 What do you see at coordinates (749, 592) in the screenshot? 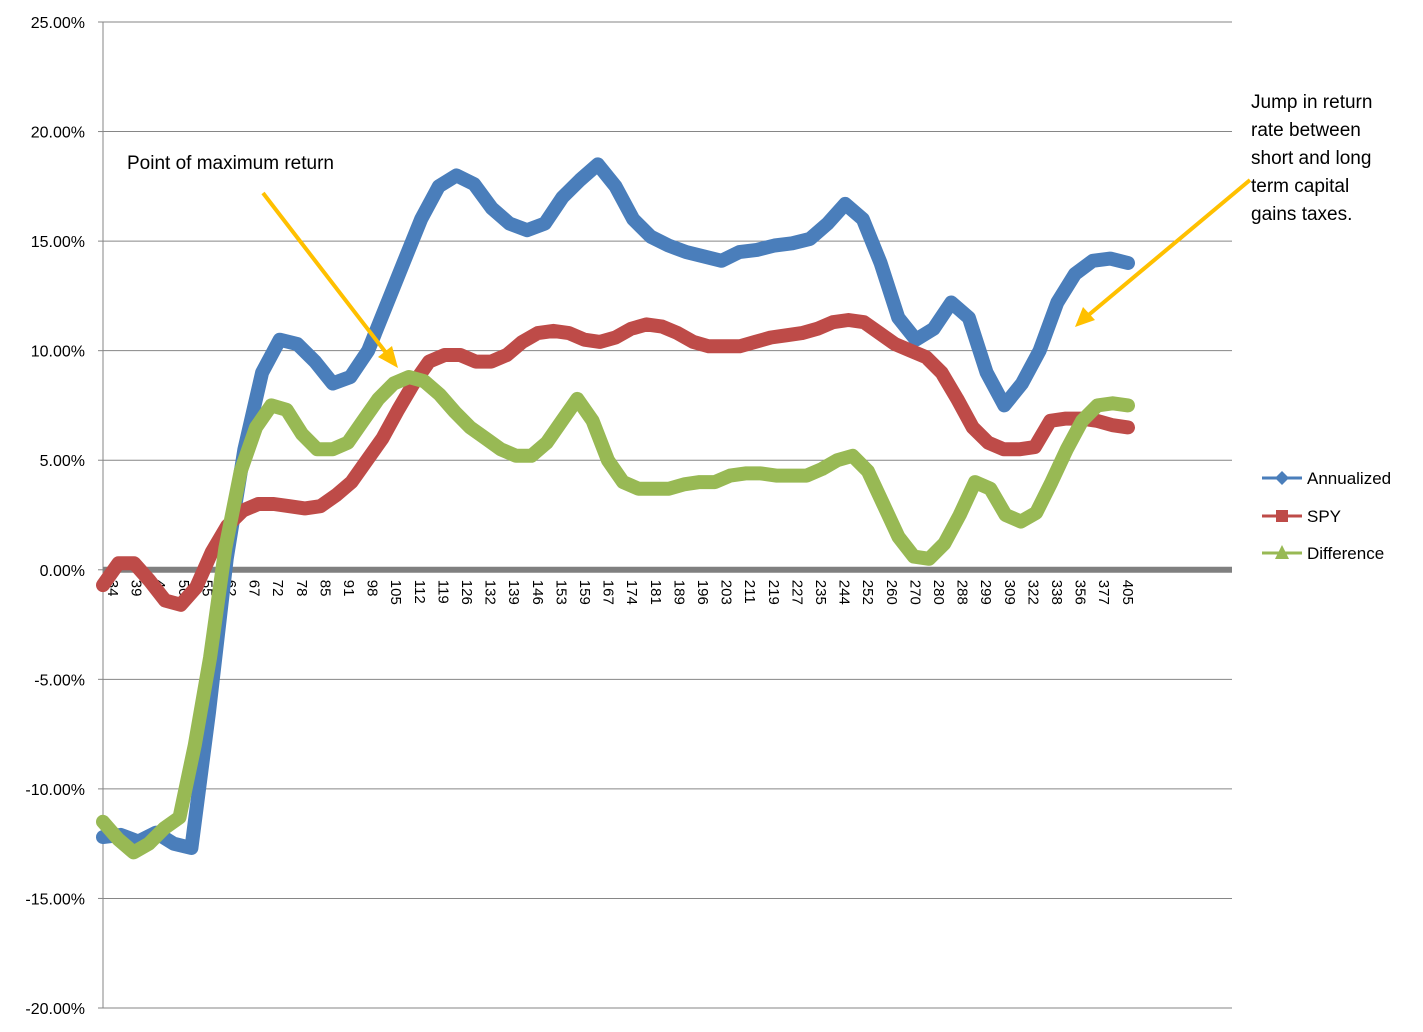
I see `x-tick-label: 211` at bounding box center [749, 592].